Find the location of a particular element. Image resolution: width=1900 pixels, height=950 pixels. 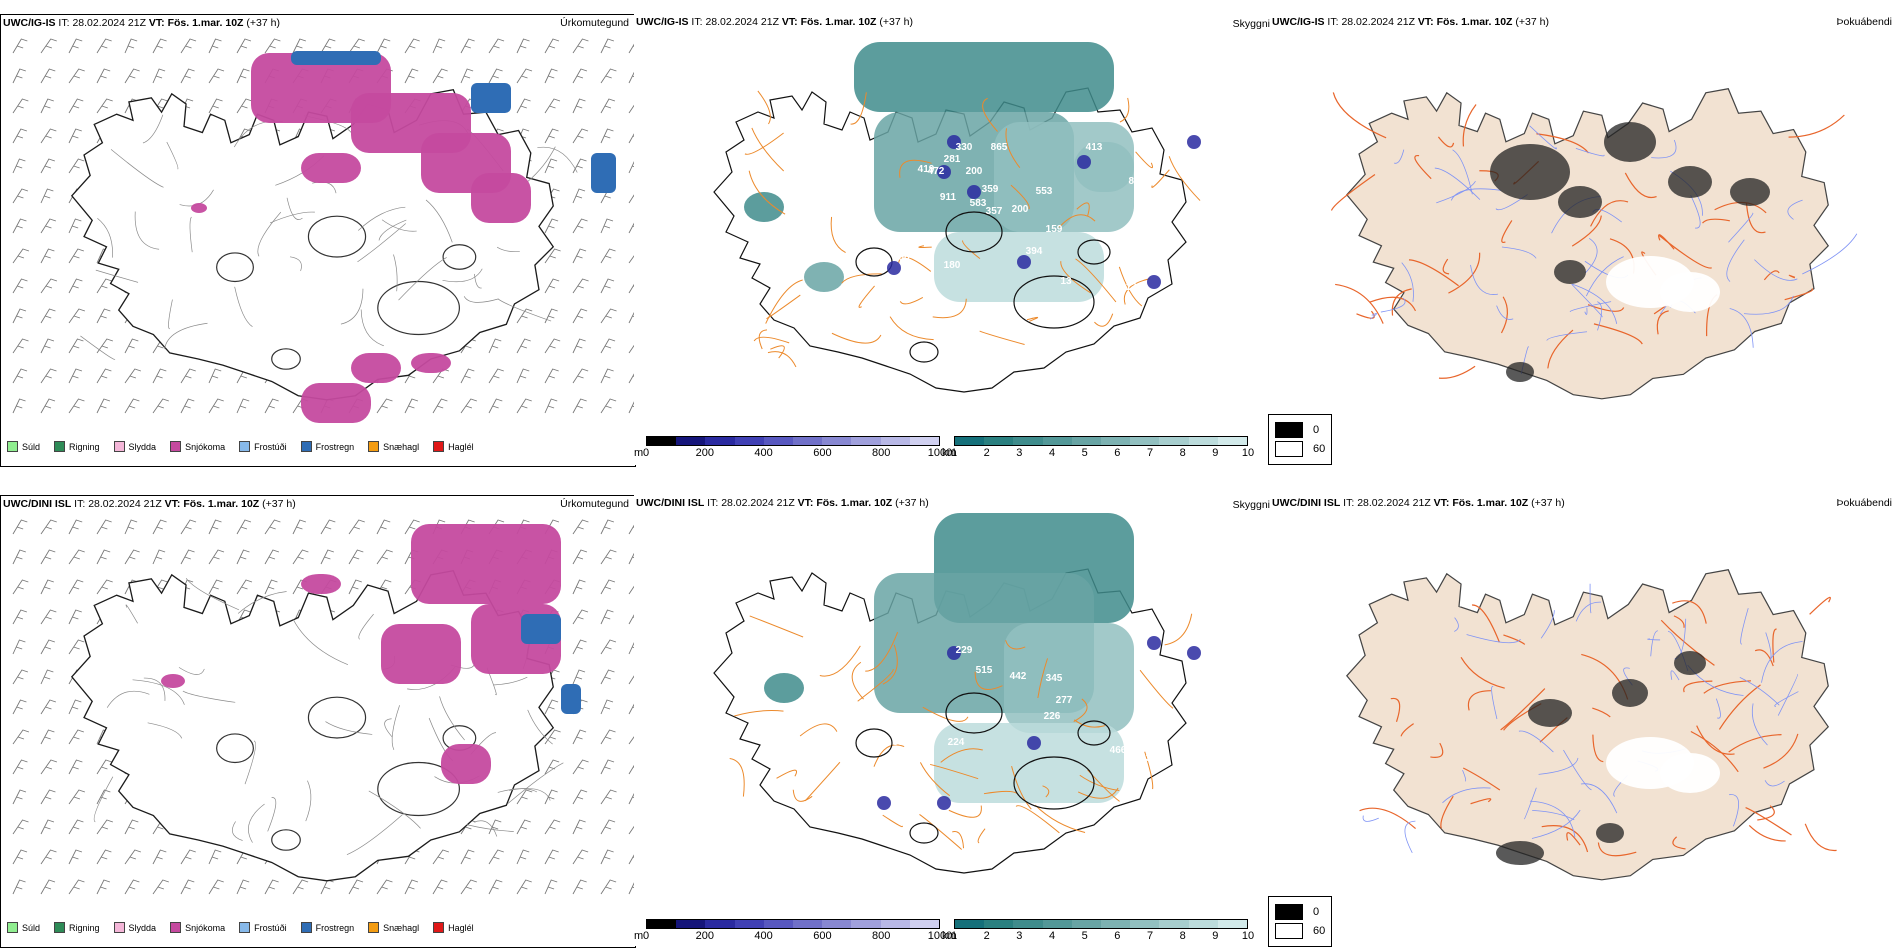

fog-legend-row1: 0 60 is located at coordinates (1300, 439).